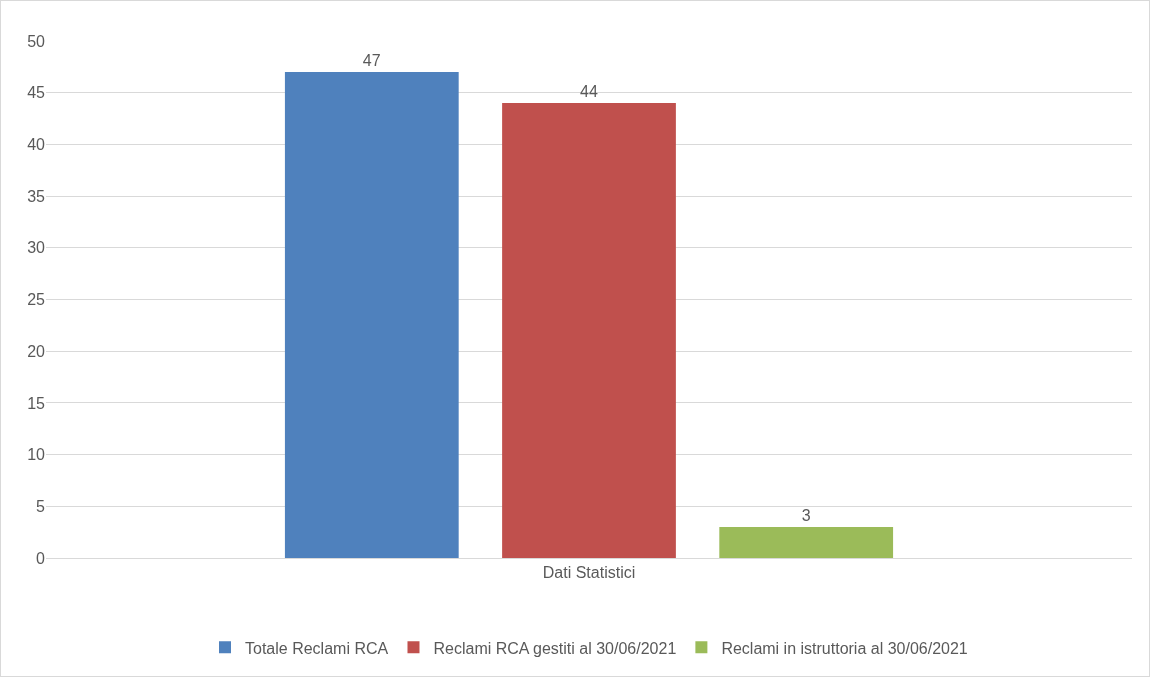 Image resolution: width=1150 pixels, height=677 pixels. Describe the element at coordinates (36, 351) in the screenshot. I see `y-tick-label: 20` at that location.